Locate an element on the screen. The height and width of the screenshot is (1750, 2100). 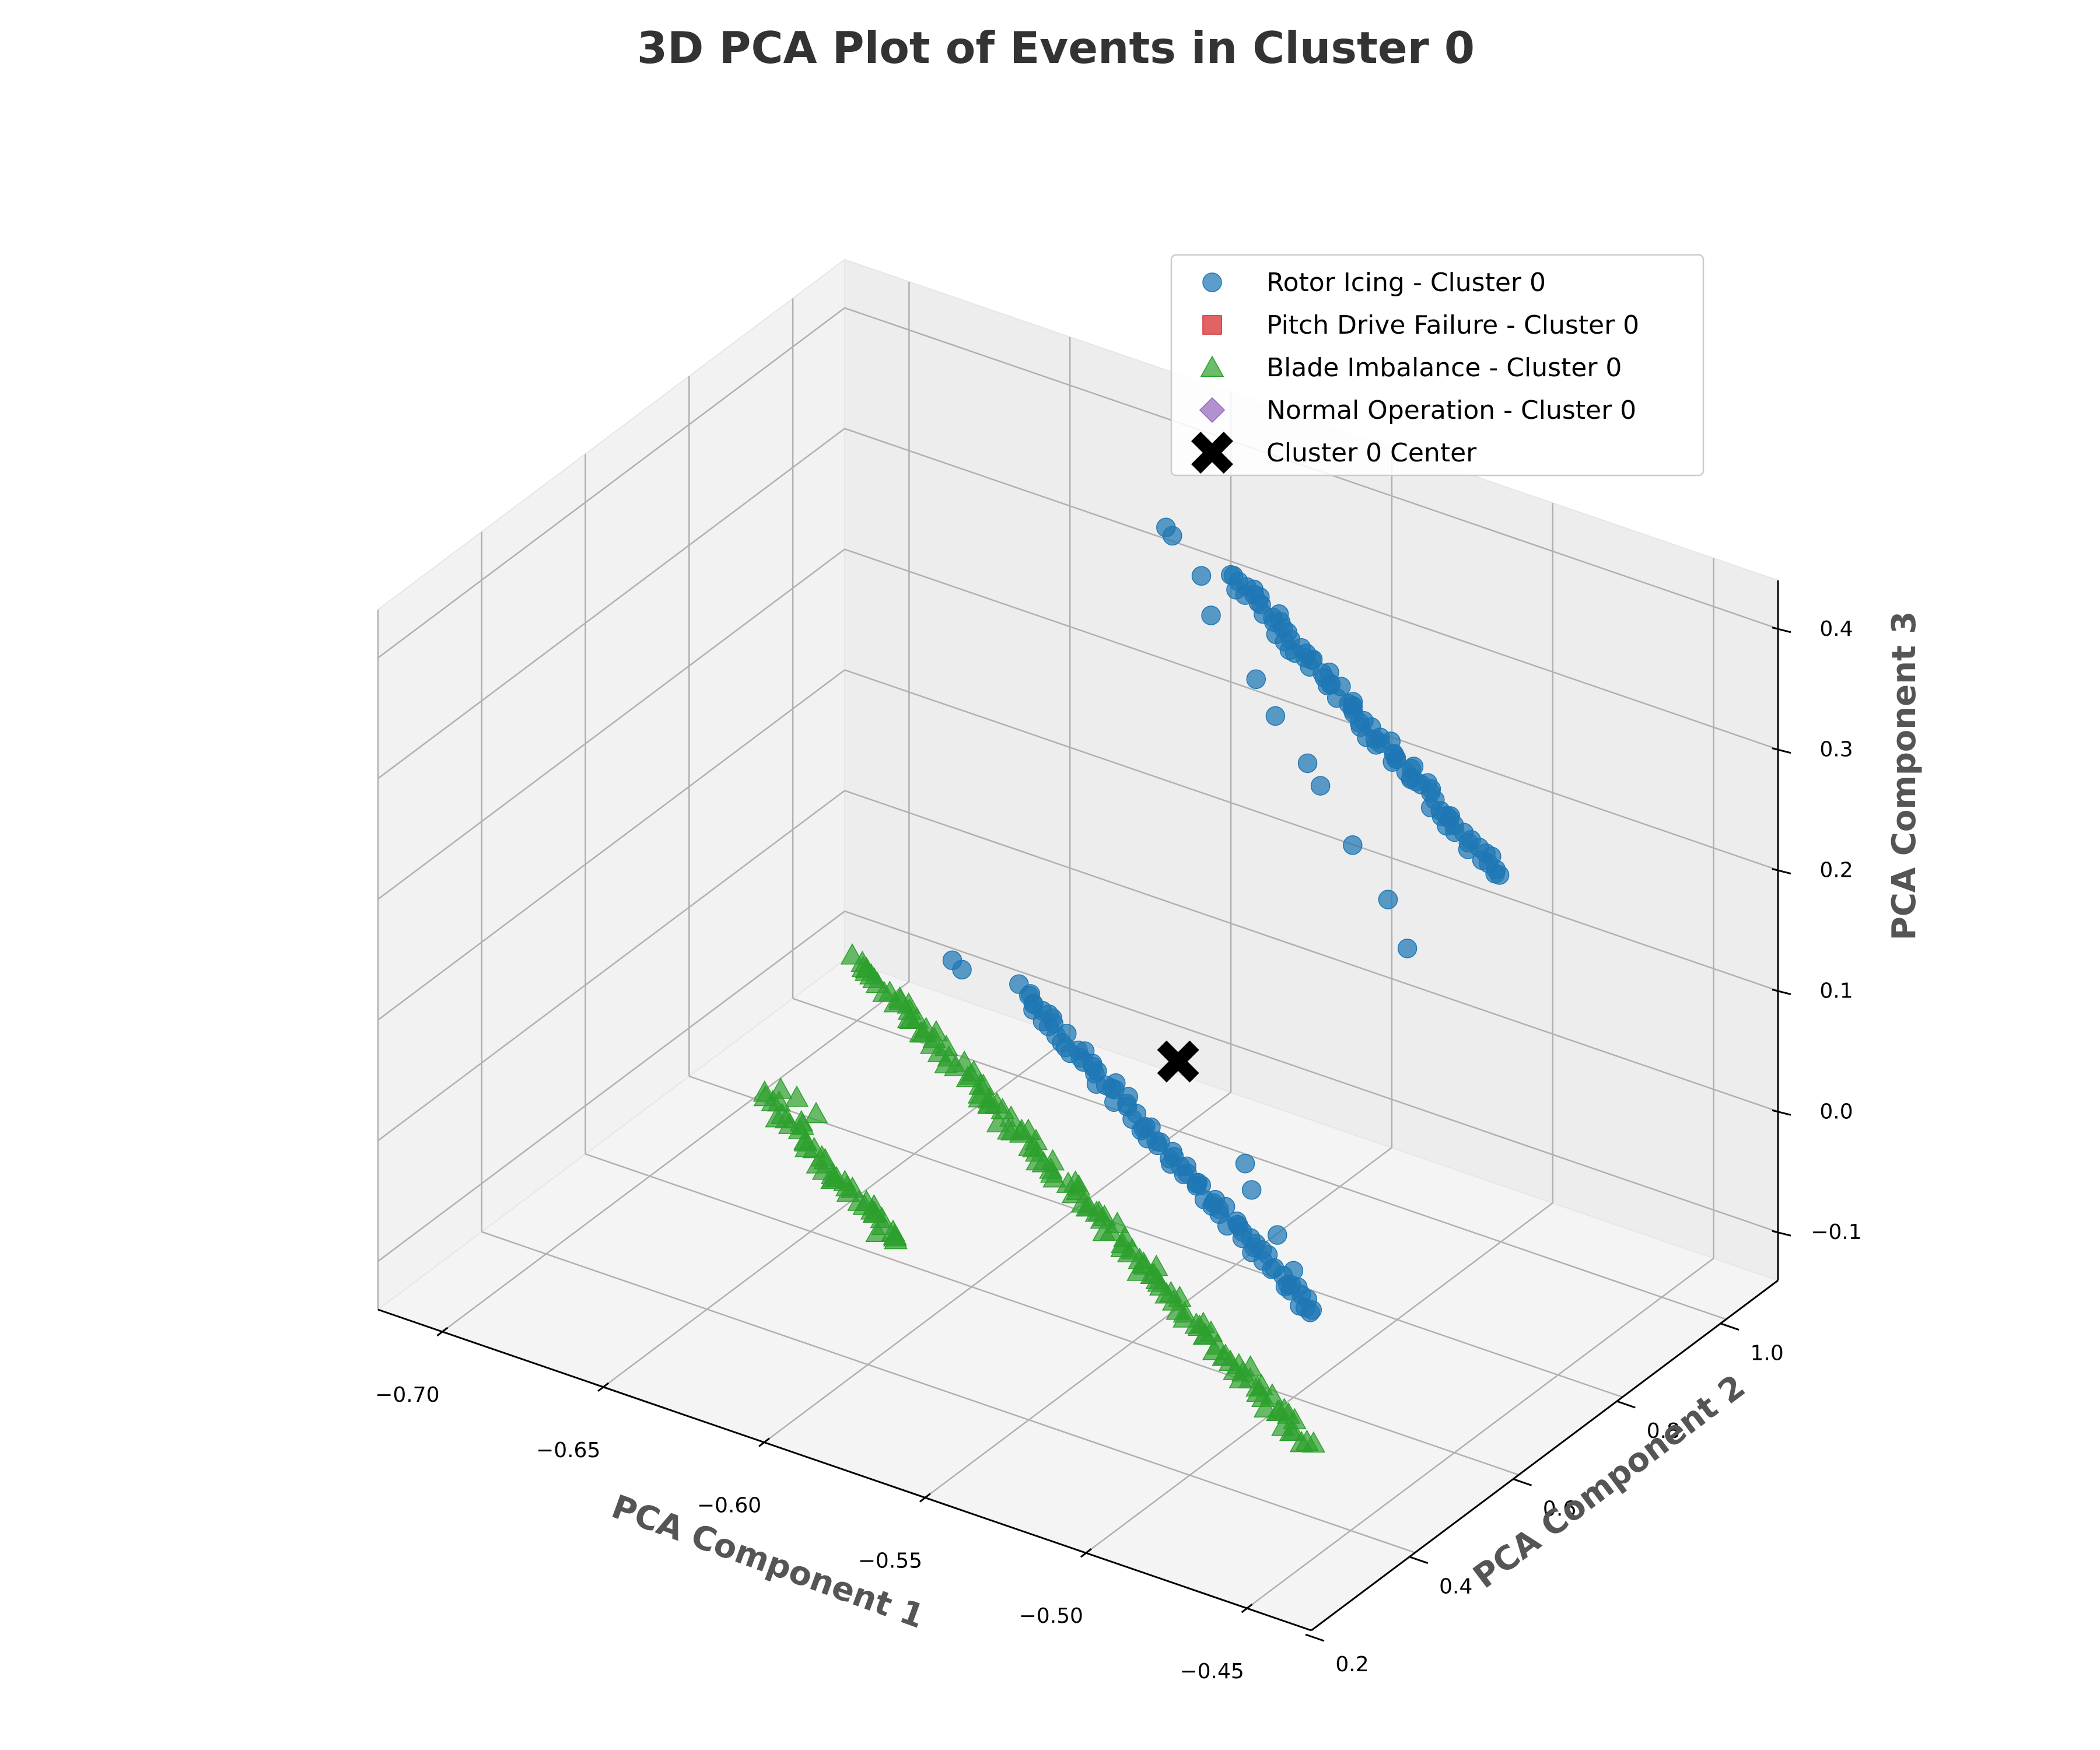
cluster-center-marker is located at coordinates (1178, 1061).